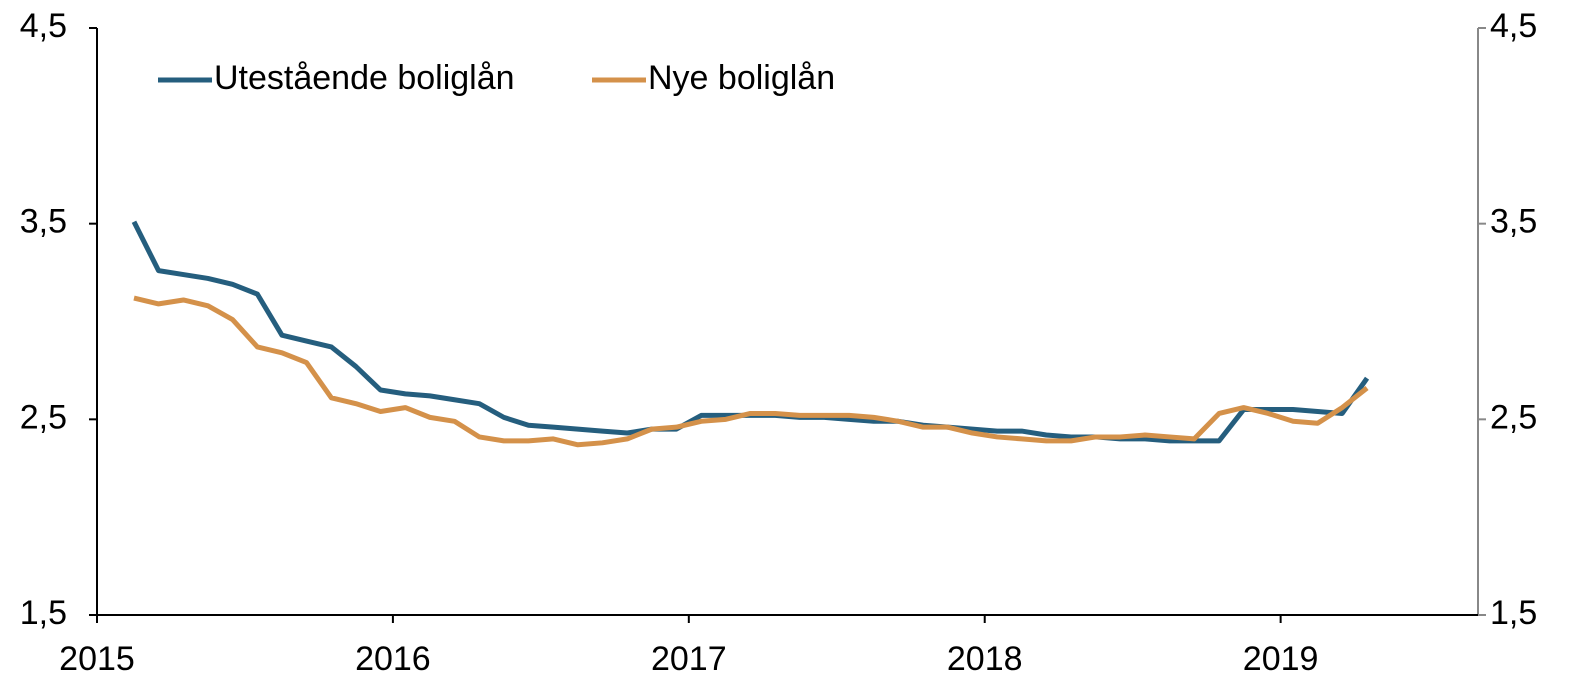  I want to click on legend-label: Nye boliglån, so click(741, 78).